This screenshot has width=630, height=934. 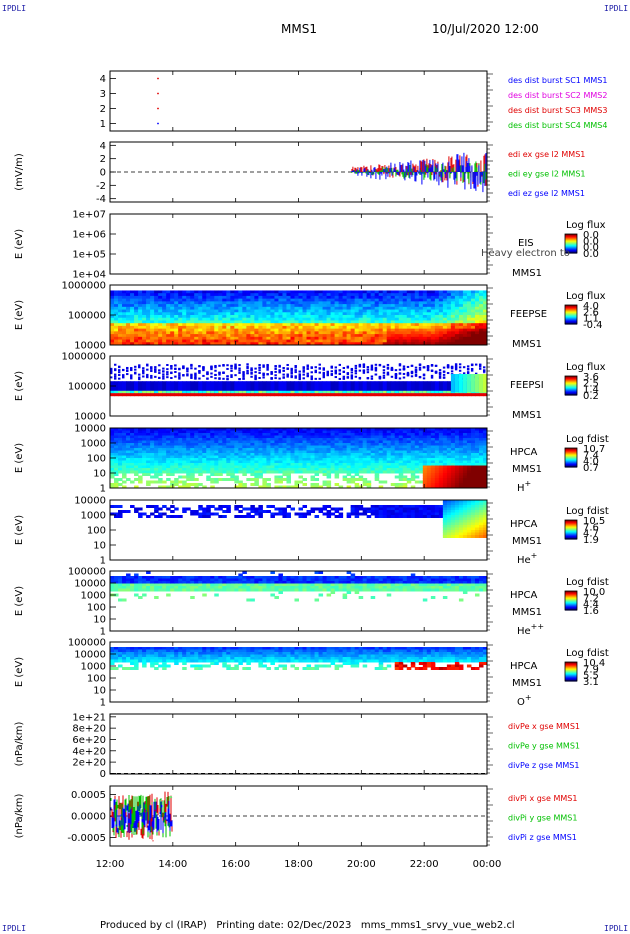 What do you see at coordinates (571, 377) in the screenshot?
I see `panel-5-colorbar-segment` at bounding box center [571, 377].